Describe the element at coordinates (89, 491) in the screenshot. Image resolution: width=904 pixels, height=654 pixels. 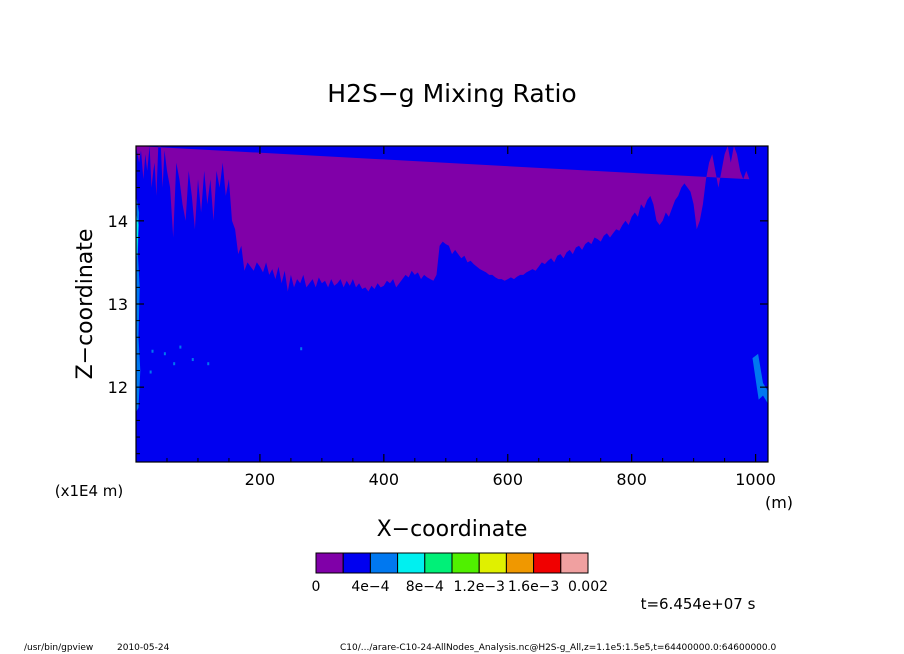
I see `y-unit-label: (x1E4 m)` at that location.